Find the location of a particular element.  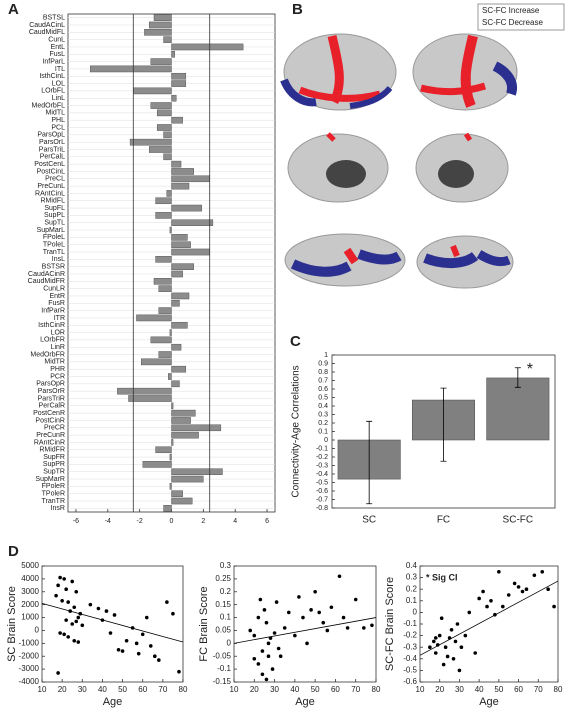

x-tick-label: SC-FC is located at coordinates (518, 520).